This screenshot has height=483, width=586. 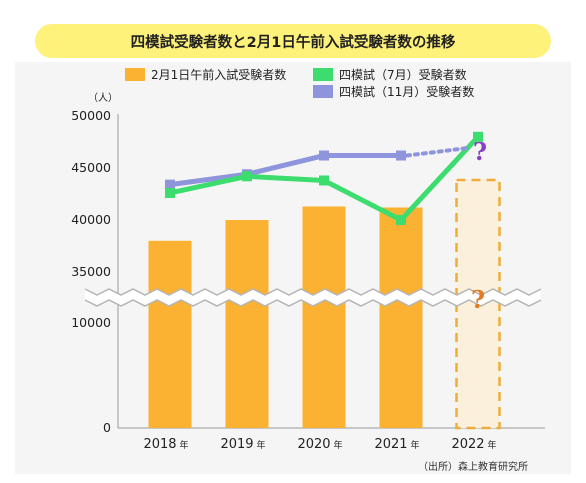 I want to click on y-tick-label: 40000, so click(x=91, y=219).